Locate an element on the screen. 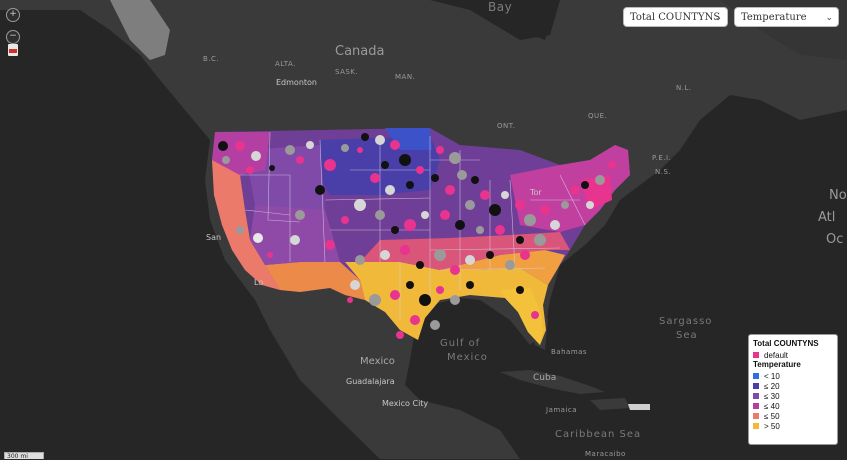 The width and height of the screenshot is (847, 460). label-cuba: Cuba is located at coordinates (545, 378).